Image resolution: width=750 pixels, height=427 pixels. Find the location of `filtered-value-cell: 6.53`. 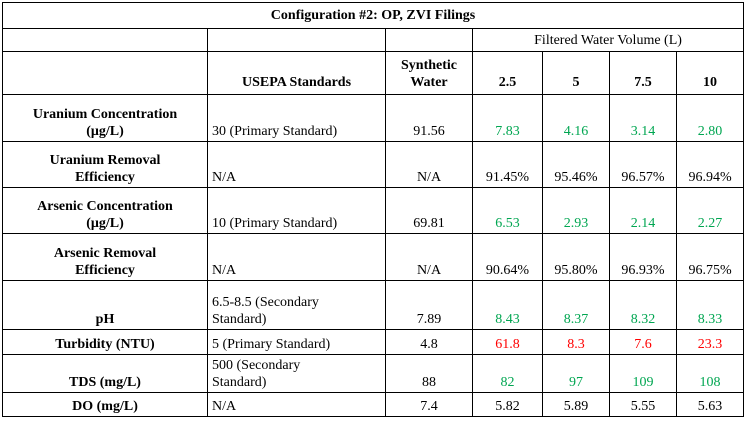

filtered-value-cell: 6.53 is located at coordinates (507, 210).